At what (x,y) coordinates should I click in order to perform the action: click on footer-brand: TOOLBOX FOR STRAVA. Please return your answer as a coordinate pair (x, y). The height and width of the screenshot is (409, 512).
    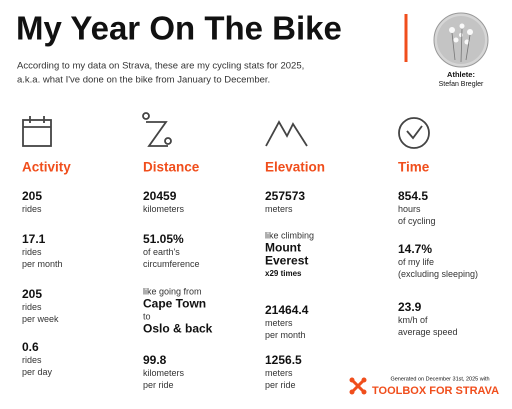
    Looking at the image, I should click on (435, 391).